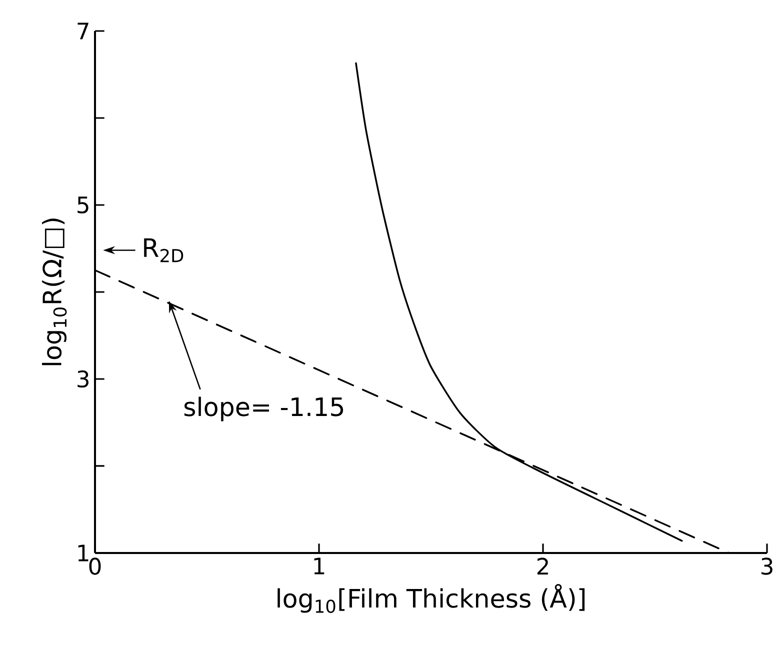 The image size is (778, 660). I want to click on y-tick-label: 7, so click(83, 31).